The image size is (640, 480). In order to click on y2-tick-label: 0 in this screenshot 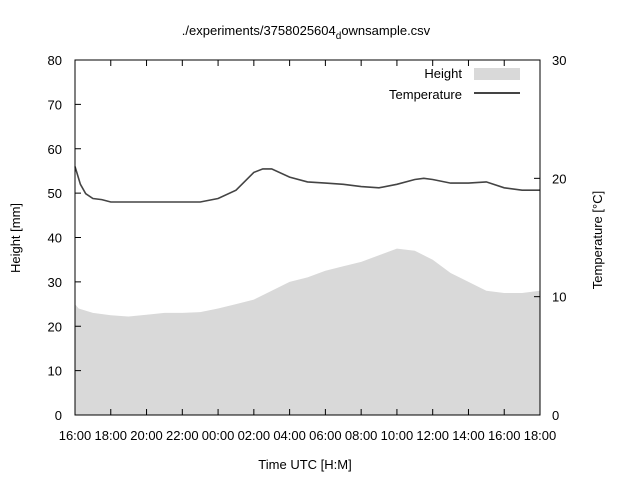, I will do `click(555, 415)`.